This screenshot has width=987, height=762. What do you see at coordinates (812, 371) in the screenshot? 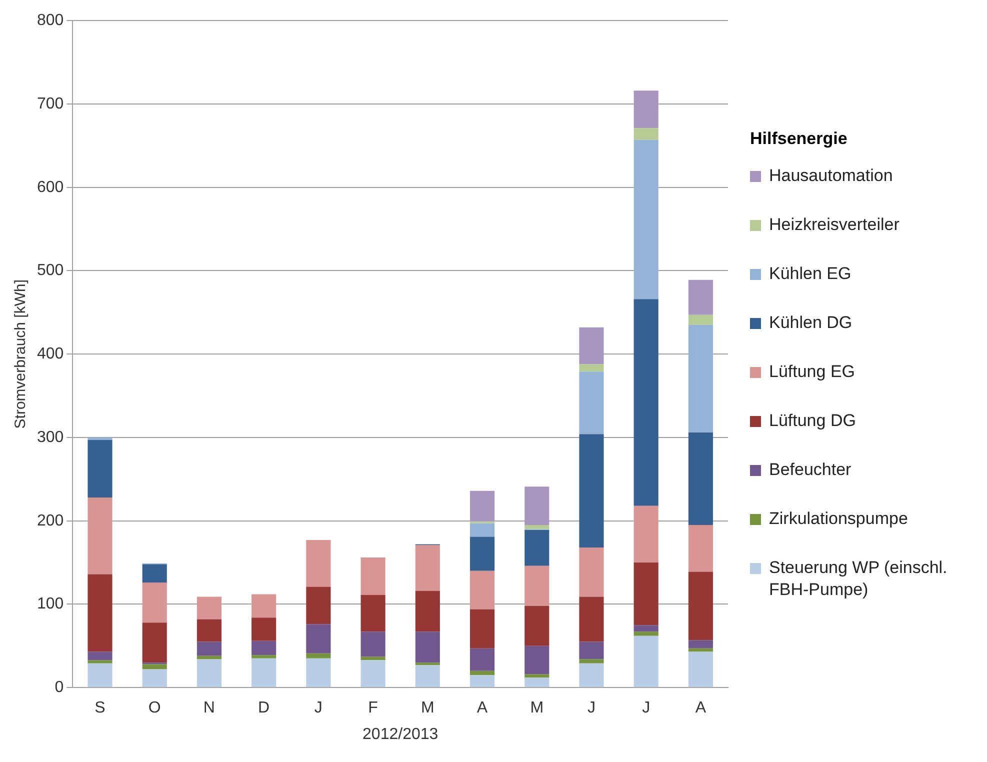
I see `legend-label: Lüftung EG` at bounding box center [812, 371].